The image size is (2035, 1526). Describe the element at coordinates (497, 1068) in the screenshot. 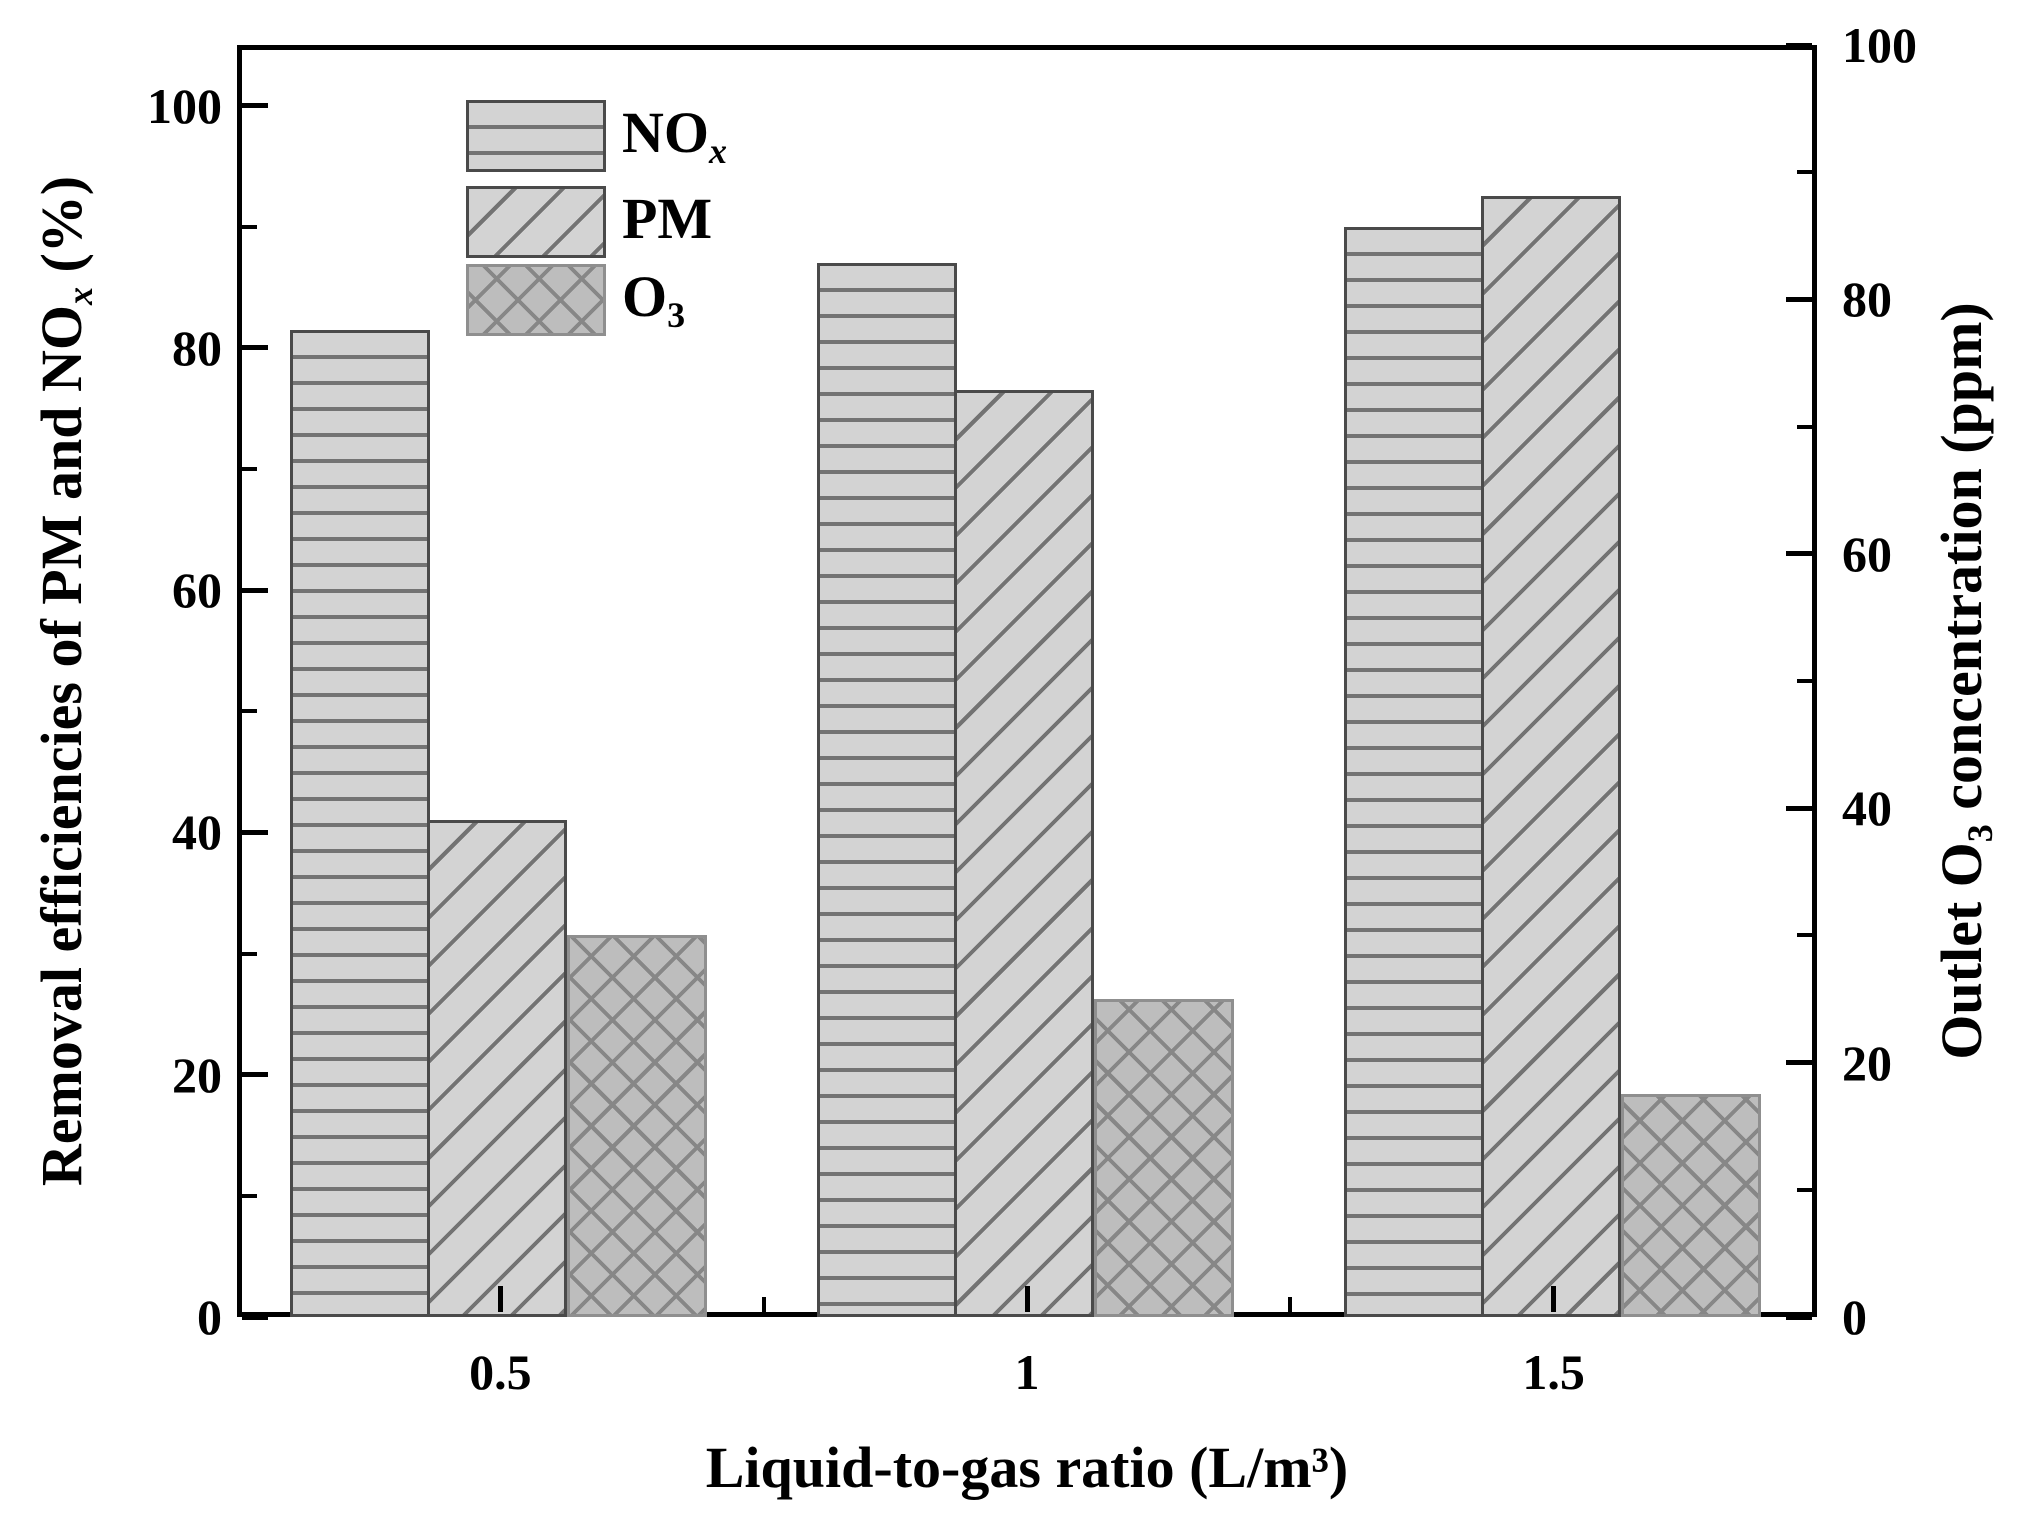

I see `bar-pm-0.5` at that location.